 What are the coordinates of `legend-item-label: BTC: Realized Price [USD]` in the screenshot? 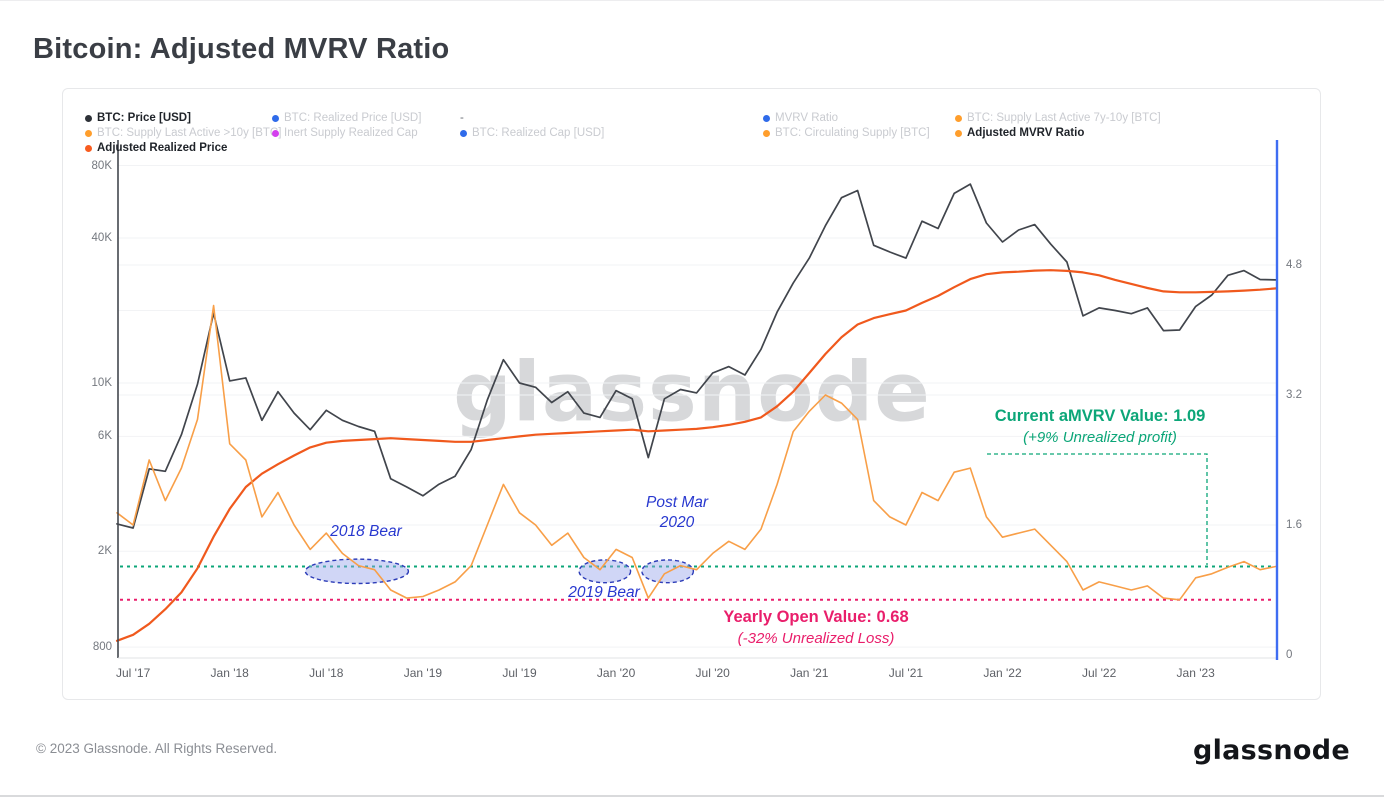 It's located at (353, 118).